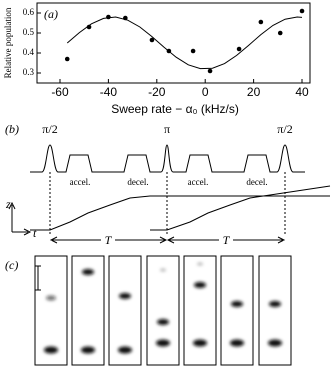 Image resolution: width=333 pixels, height=366 pixels. Describe the element at coordinates (35, 233) in the screenshot. I see `axis-label: t` at that location.